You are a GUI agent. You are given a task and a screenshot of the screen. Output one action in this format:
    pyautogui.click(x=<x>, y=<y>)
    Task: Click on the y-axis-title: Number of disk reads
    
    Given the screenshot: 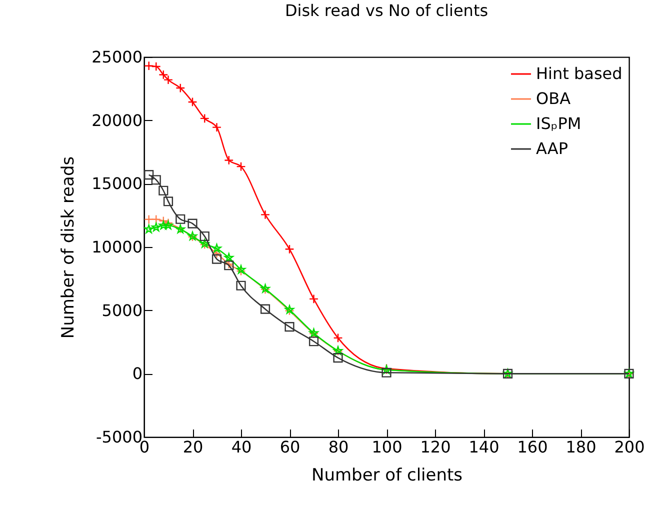 What is the action you would take?
    pyautogui.click(x=68, y=247)
    